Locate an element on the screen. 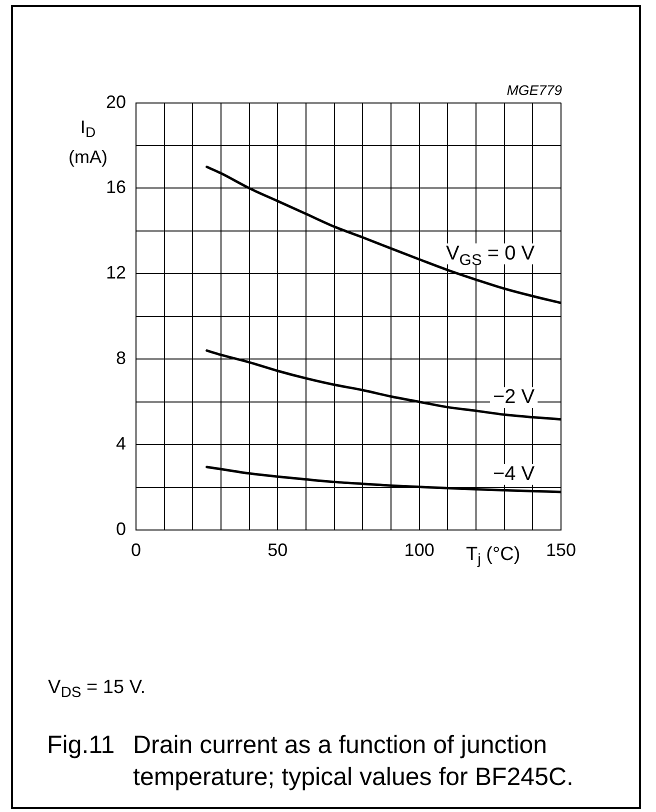 Image resolution: width=656 pixels, height=812 pixels. x-axis-title: T$_{j}$ (°C) is located at coordinates (493, 556).